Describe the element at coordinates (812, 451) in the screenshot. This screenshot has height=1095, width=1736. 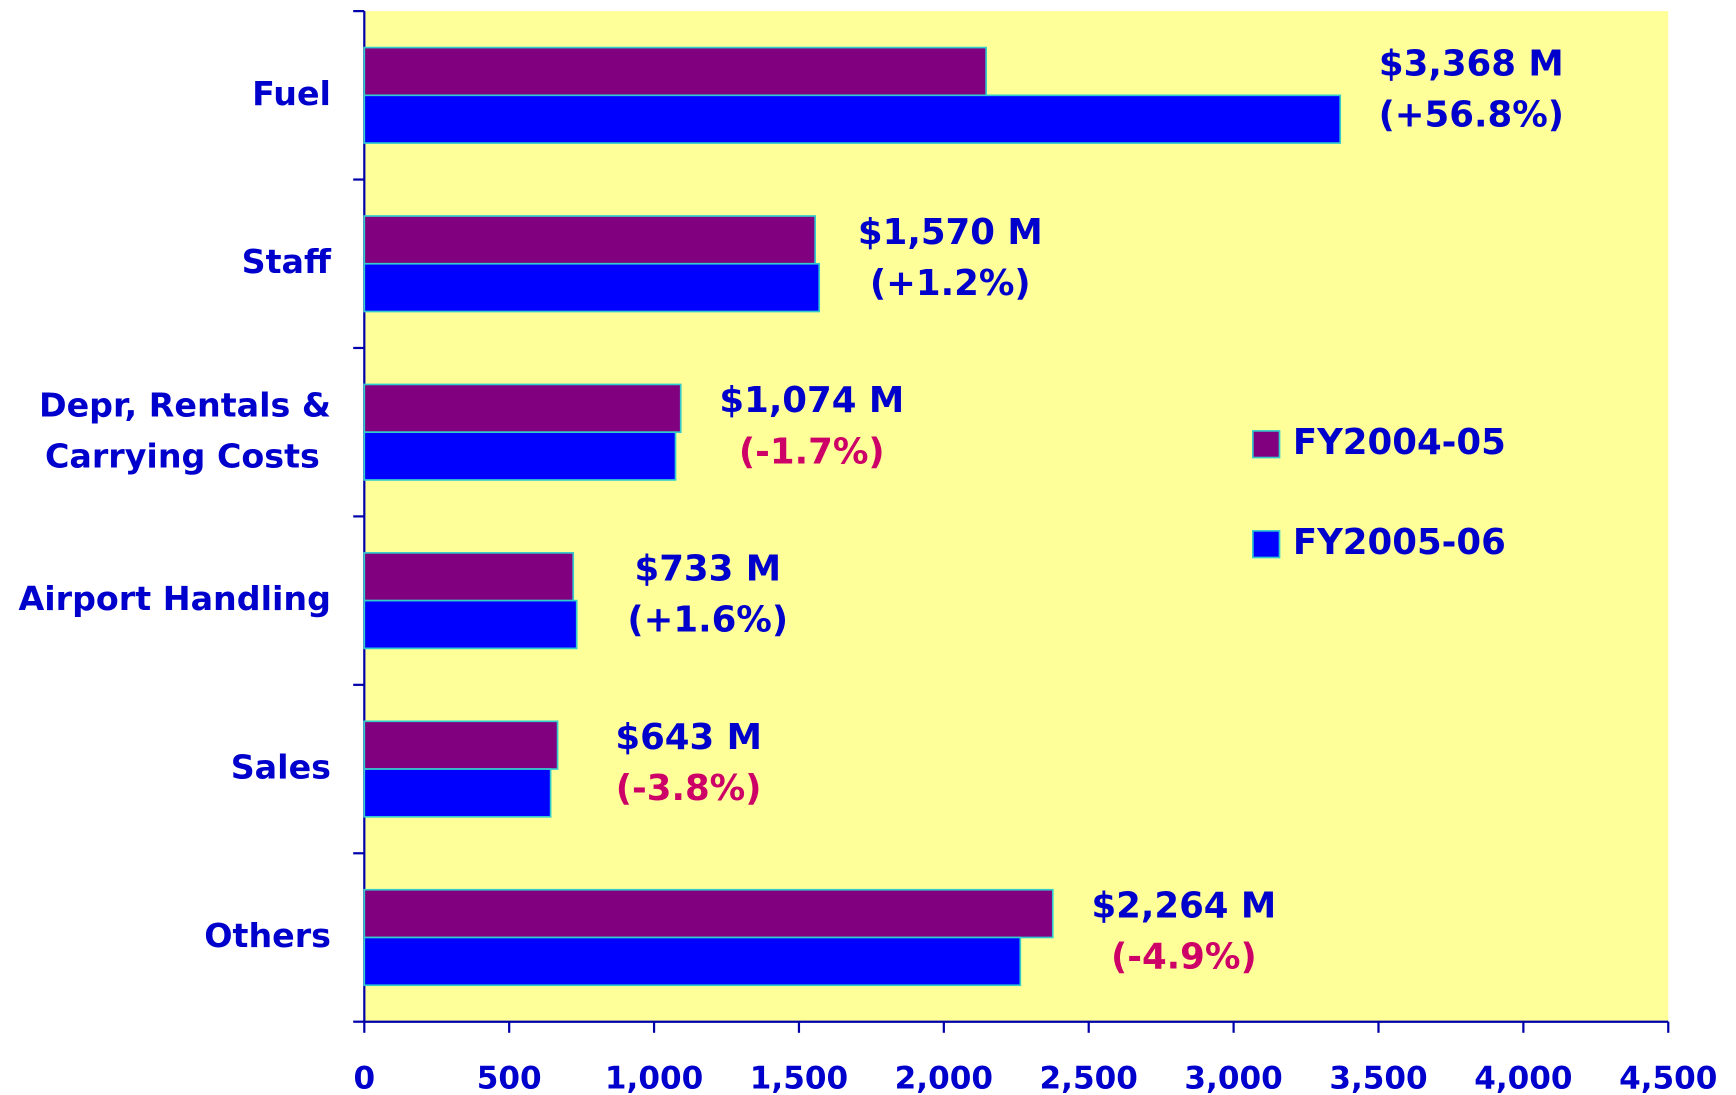
I see `change-label: (-1.7%)` at that location.